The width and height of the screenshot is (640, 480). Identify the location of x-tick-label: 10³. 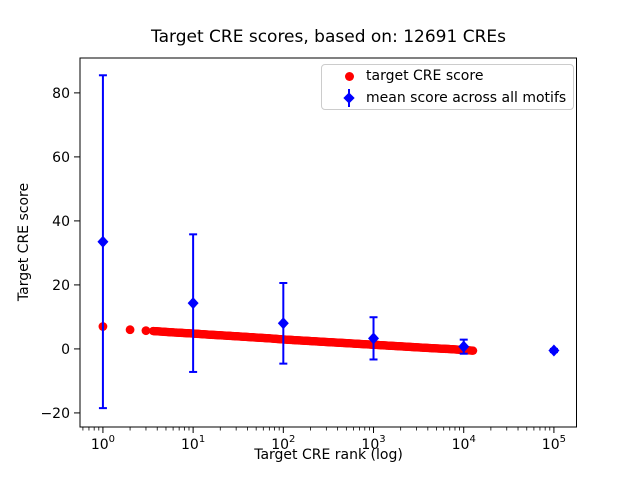
(373, 443).